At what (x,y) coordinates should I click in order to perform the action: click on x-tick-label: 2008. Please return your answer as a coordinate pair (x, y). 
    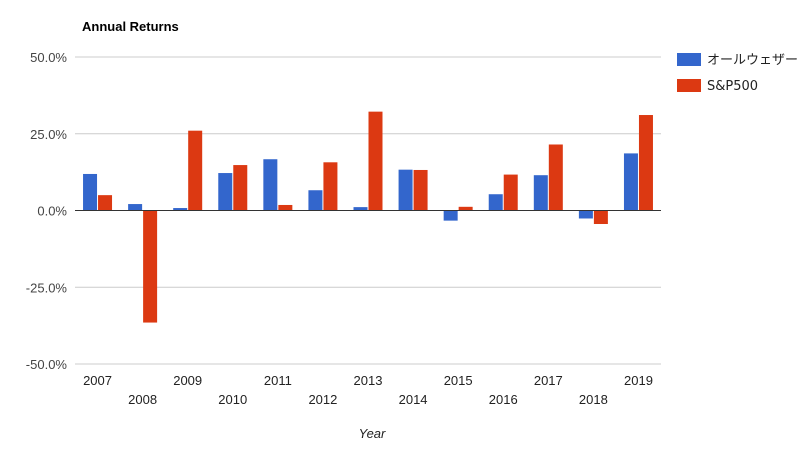
    Looking at the image, I should click on (142, 399).